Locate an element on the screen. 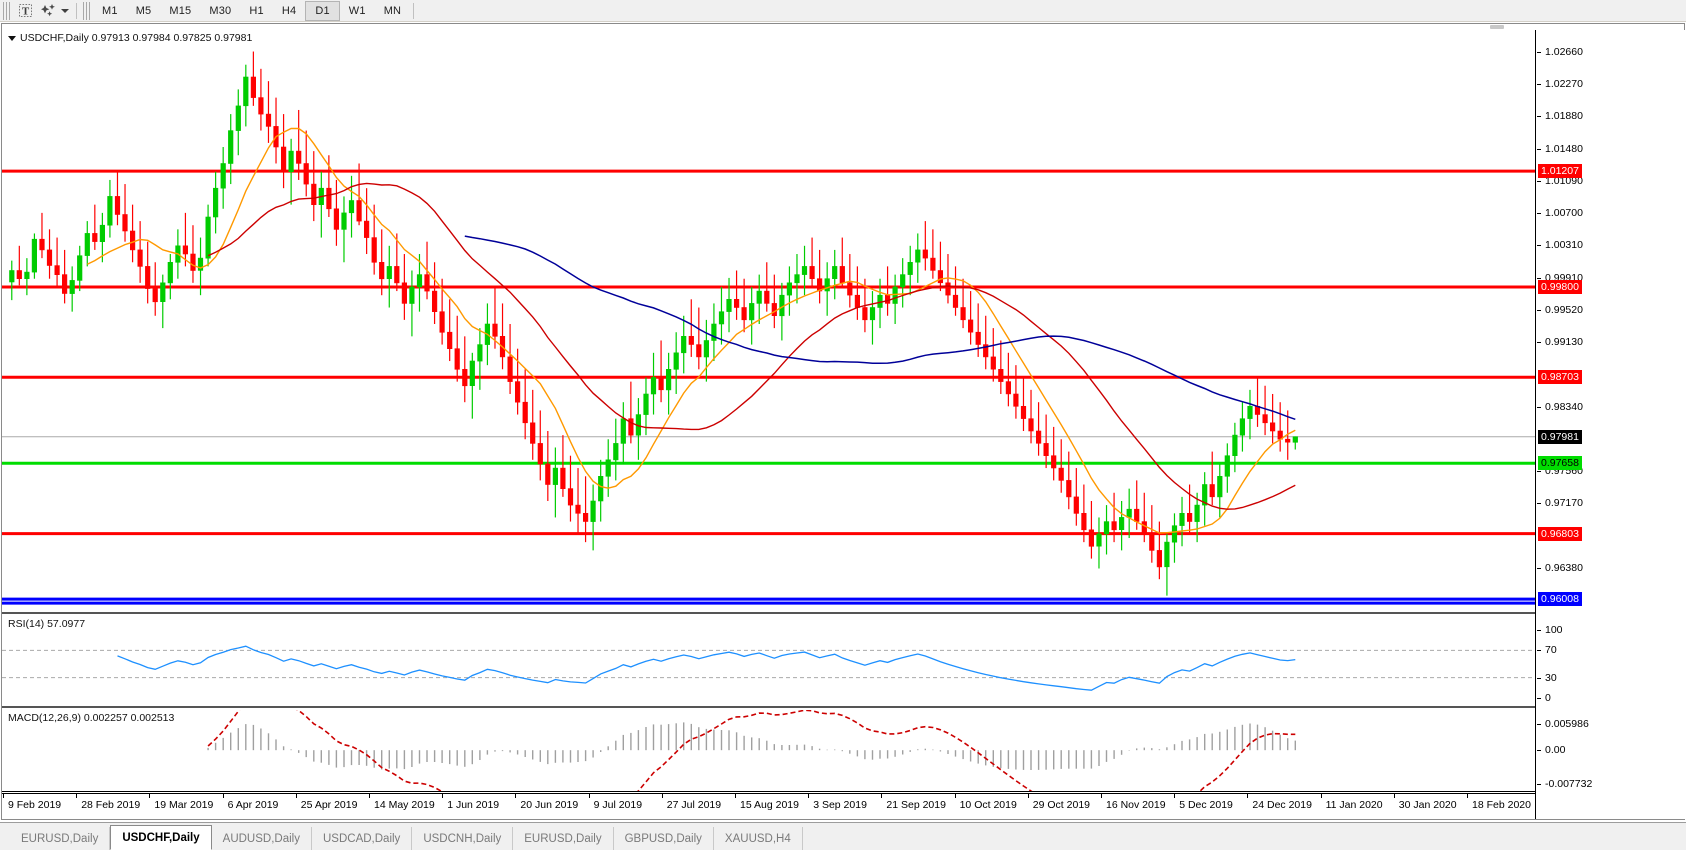 The width and height of the screenshot is (1686, 850). date-tick: 20 Jun 2019 is located at coordinates (547, 802).